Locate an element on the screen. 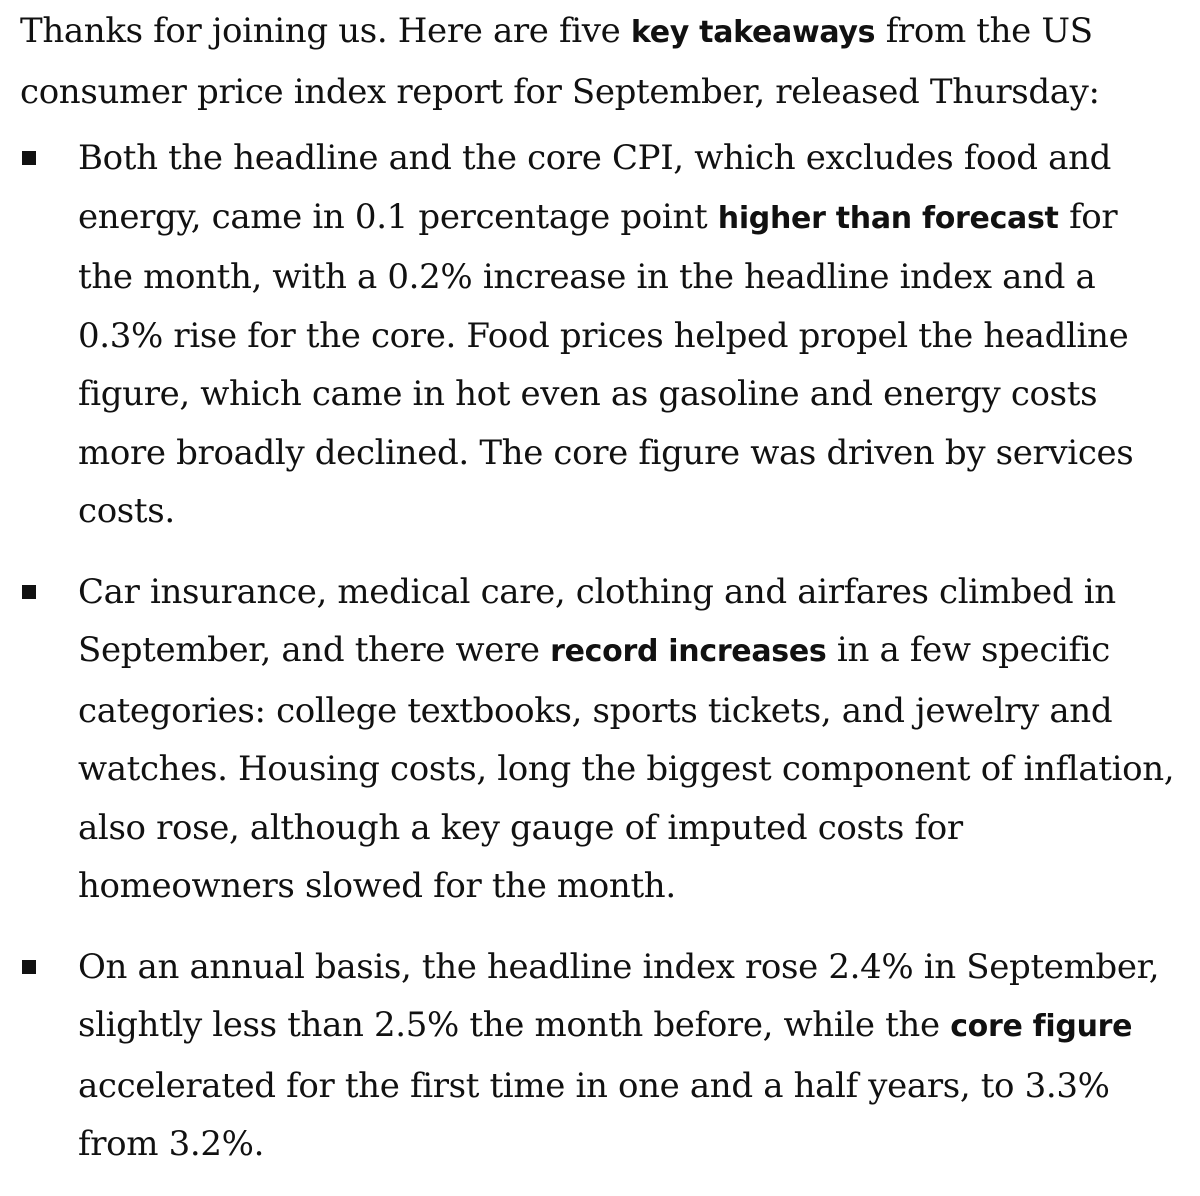 This screenshot has width=1200, height=1196. intro-text-start: Thanks for joining us. Here are five is located at coordinates (325, 31).